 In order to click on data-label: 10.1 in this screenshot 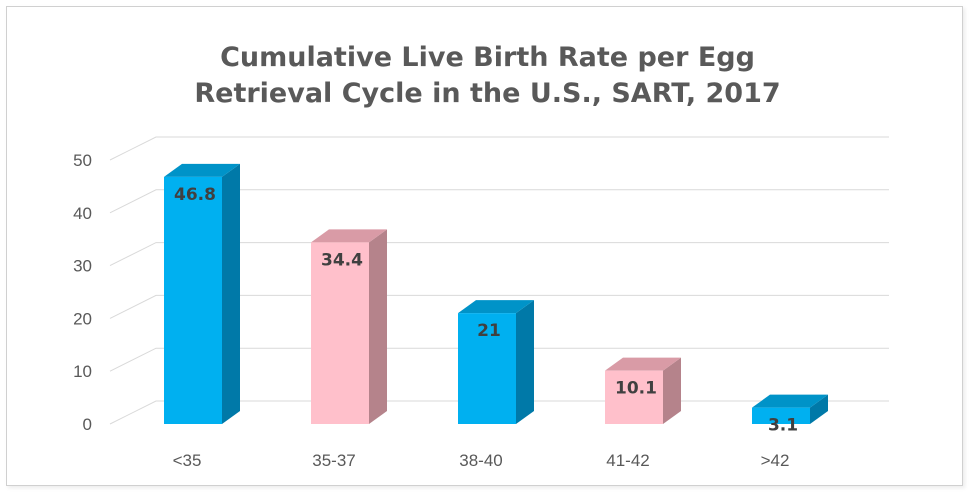, I will do `click(636, 389)`.